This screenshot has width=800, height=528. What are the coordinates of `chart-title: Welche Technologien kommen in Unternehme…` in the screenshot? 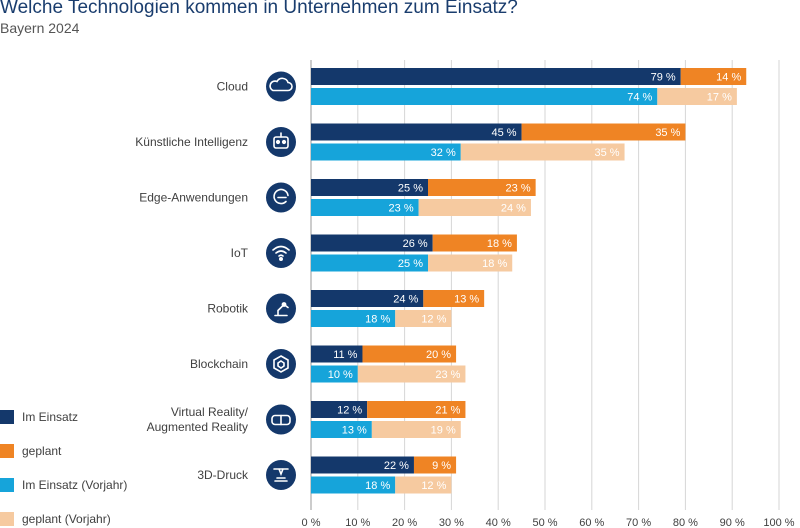 It's located at (259, 9).